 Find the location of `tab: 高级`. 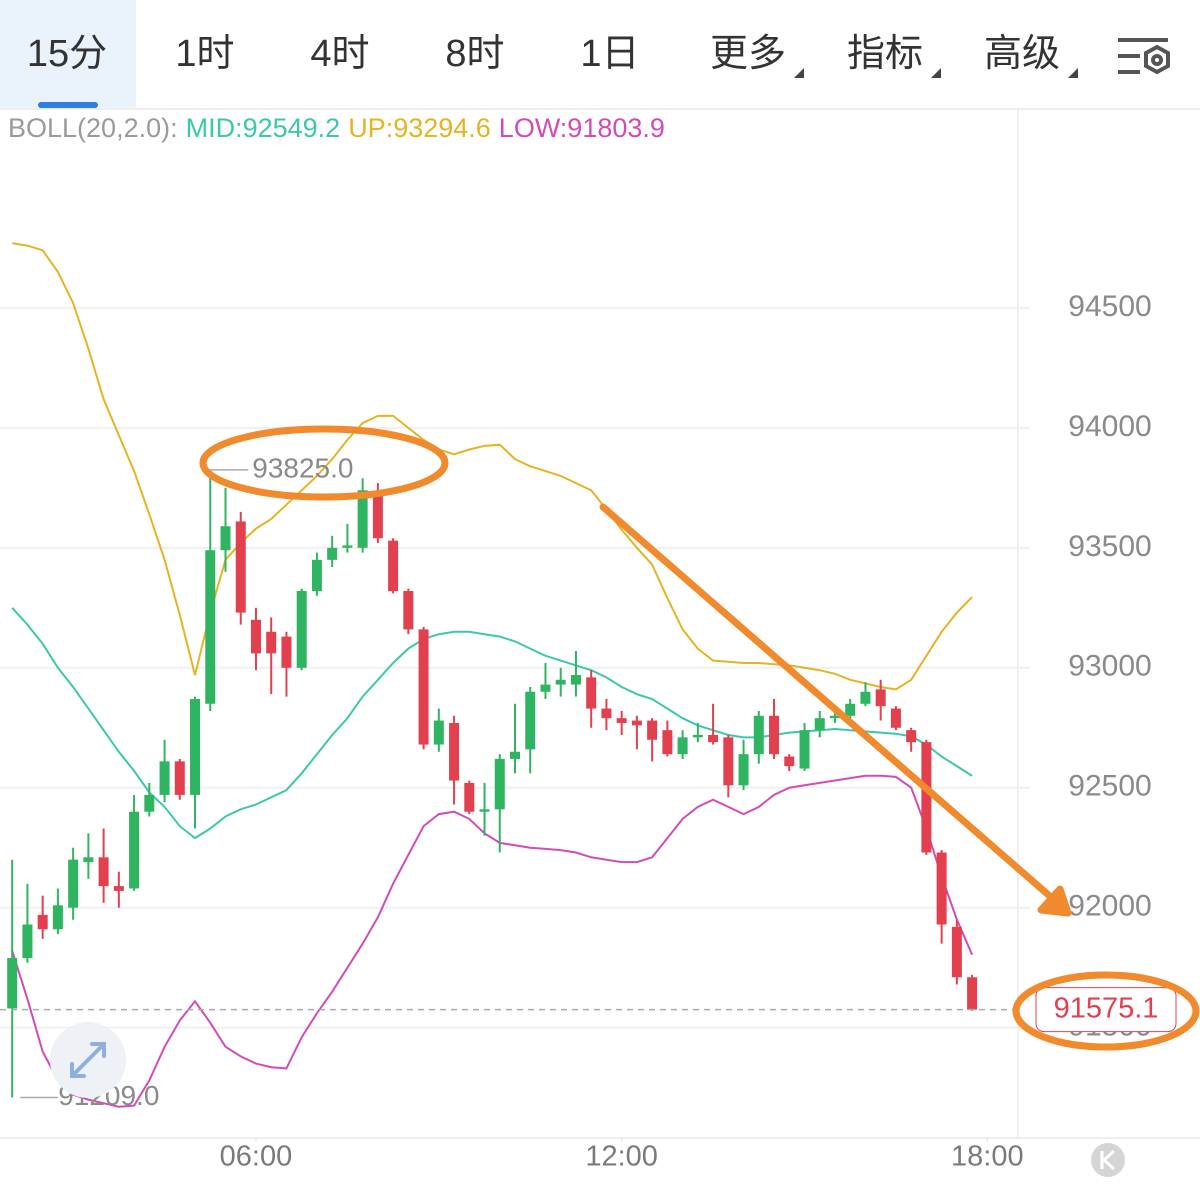

tab: 高级 is located at coordinates (1022, 54).